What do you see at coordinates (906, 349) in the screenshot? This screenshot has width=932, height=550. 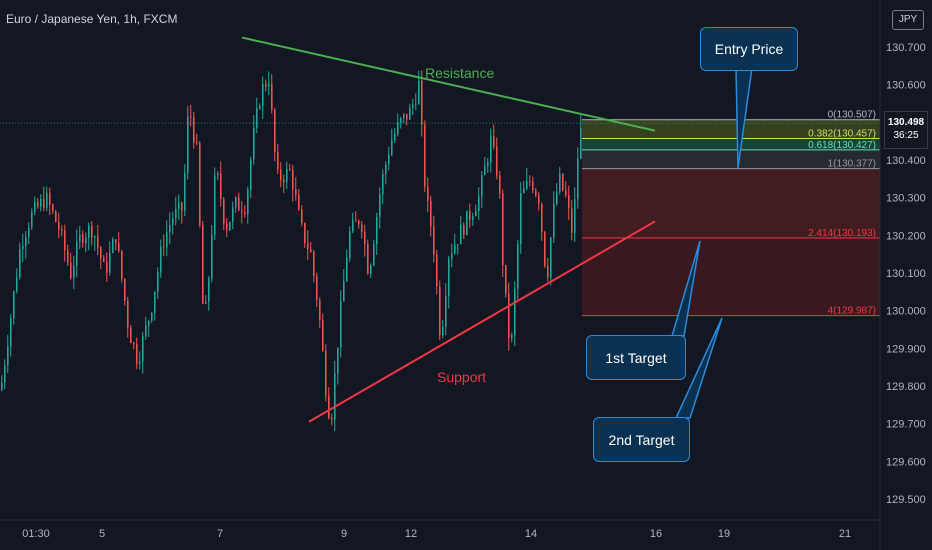 I see `y-tick-label: 129.900` at bounding box center [906, 349].